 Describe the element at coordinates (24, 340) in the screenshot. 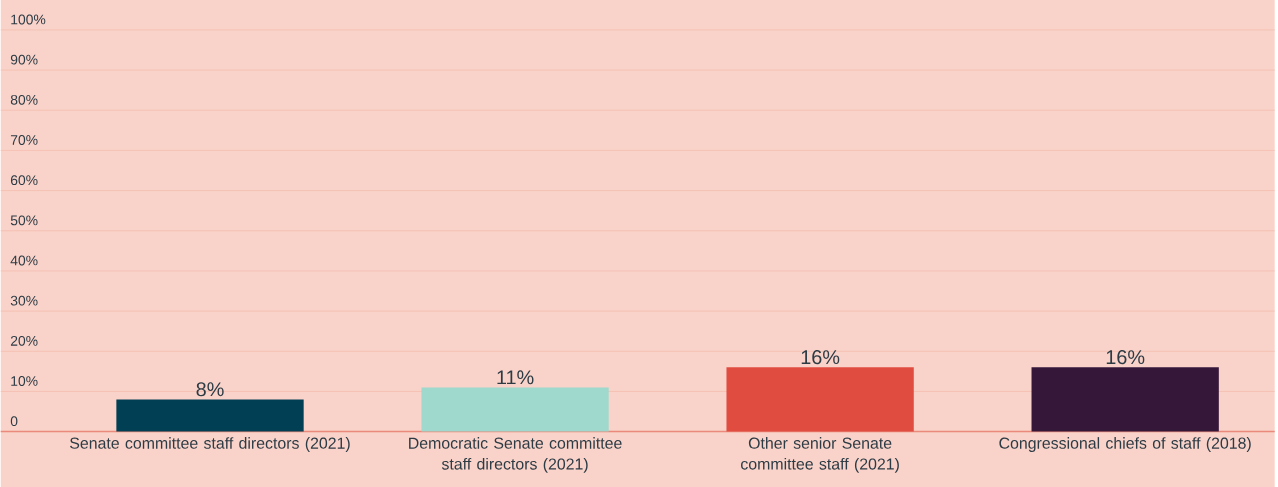

I see `y-tick-label: 20%` at that location.